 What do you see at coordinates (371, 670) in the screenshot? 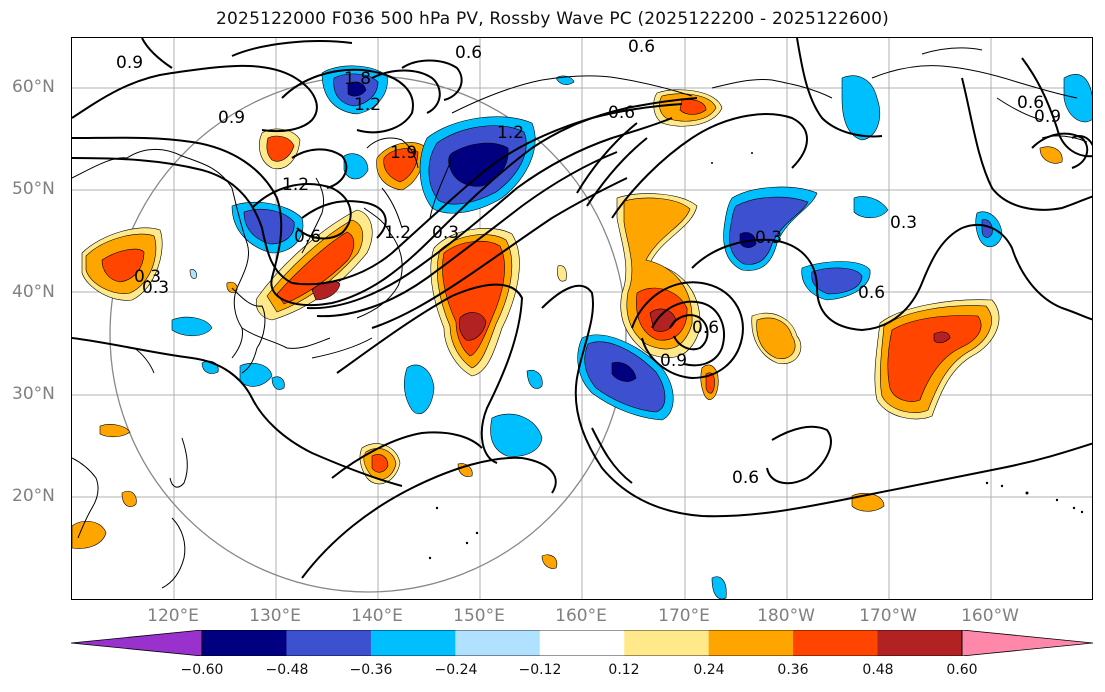
I see `colorbar-tick: −0.36` at bounding box center [371, 670].